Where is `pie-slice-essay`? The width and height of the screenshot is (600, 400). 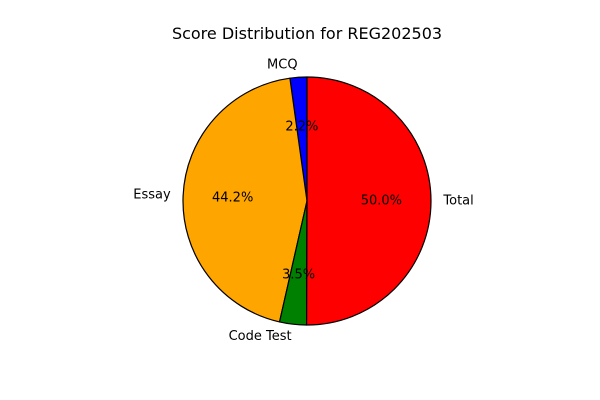
pie-slice-essay is located at coordinates (245, 200).